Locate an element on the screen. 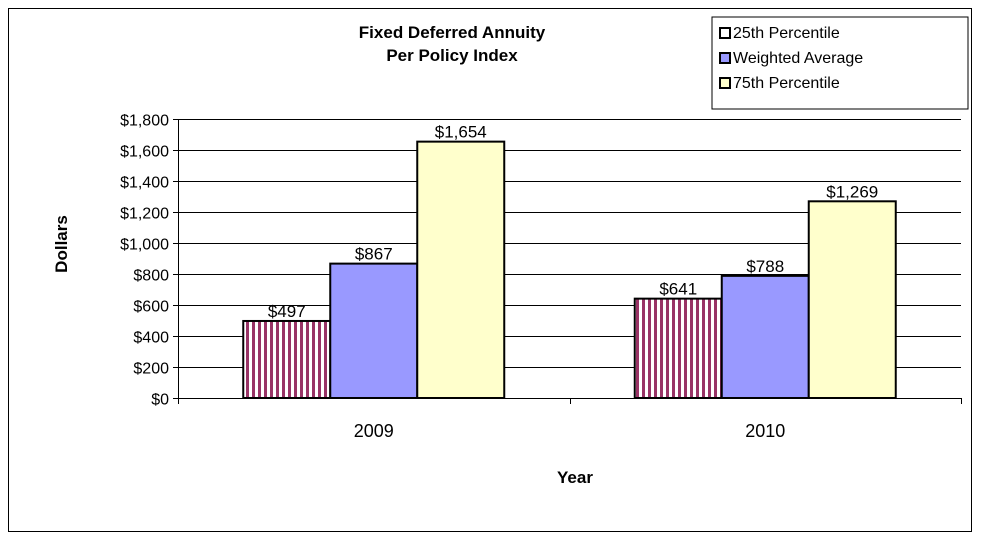 Image resolution: width=981 pixels, height=541 pixels. data-label: $867 is located at coordinates (374, 254).